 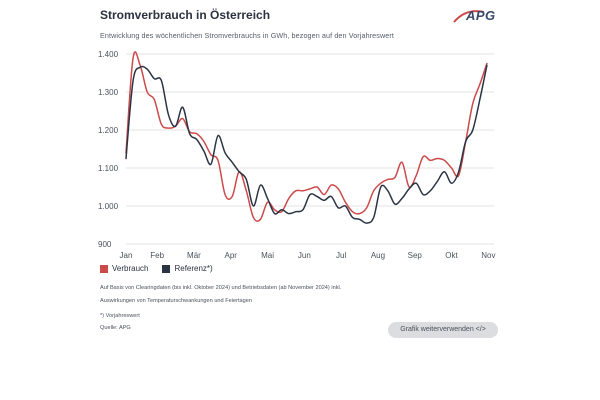 I want to click on x-tick-label-jun: Jun, so click(x=304, y=255).